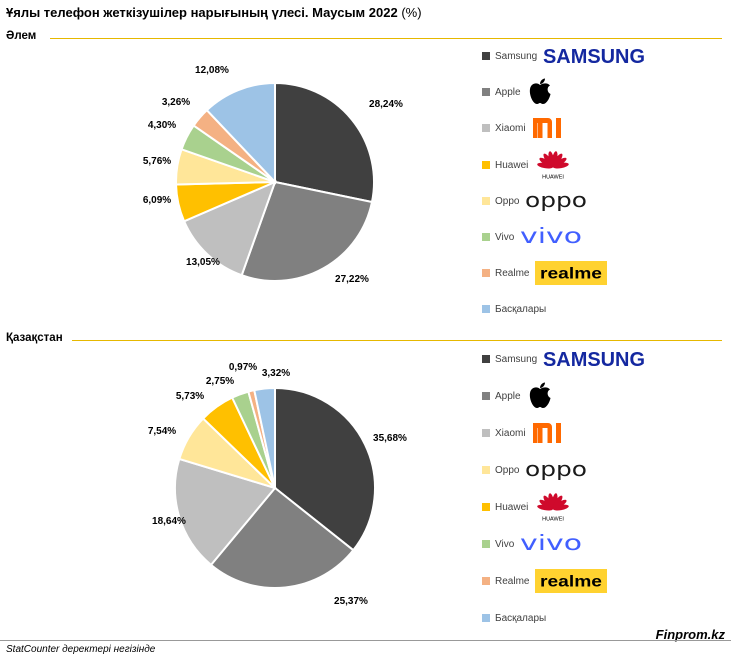 Image resolution: width=731 pixels, height=661 pixels. Describe the element at coordinates (21, 36) in the screenshot. I see `section-title-world: Әлем` at that location.